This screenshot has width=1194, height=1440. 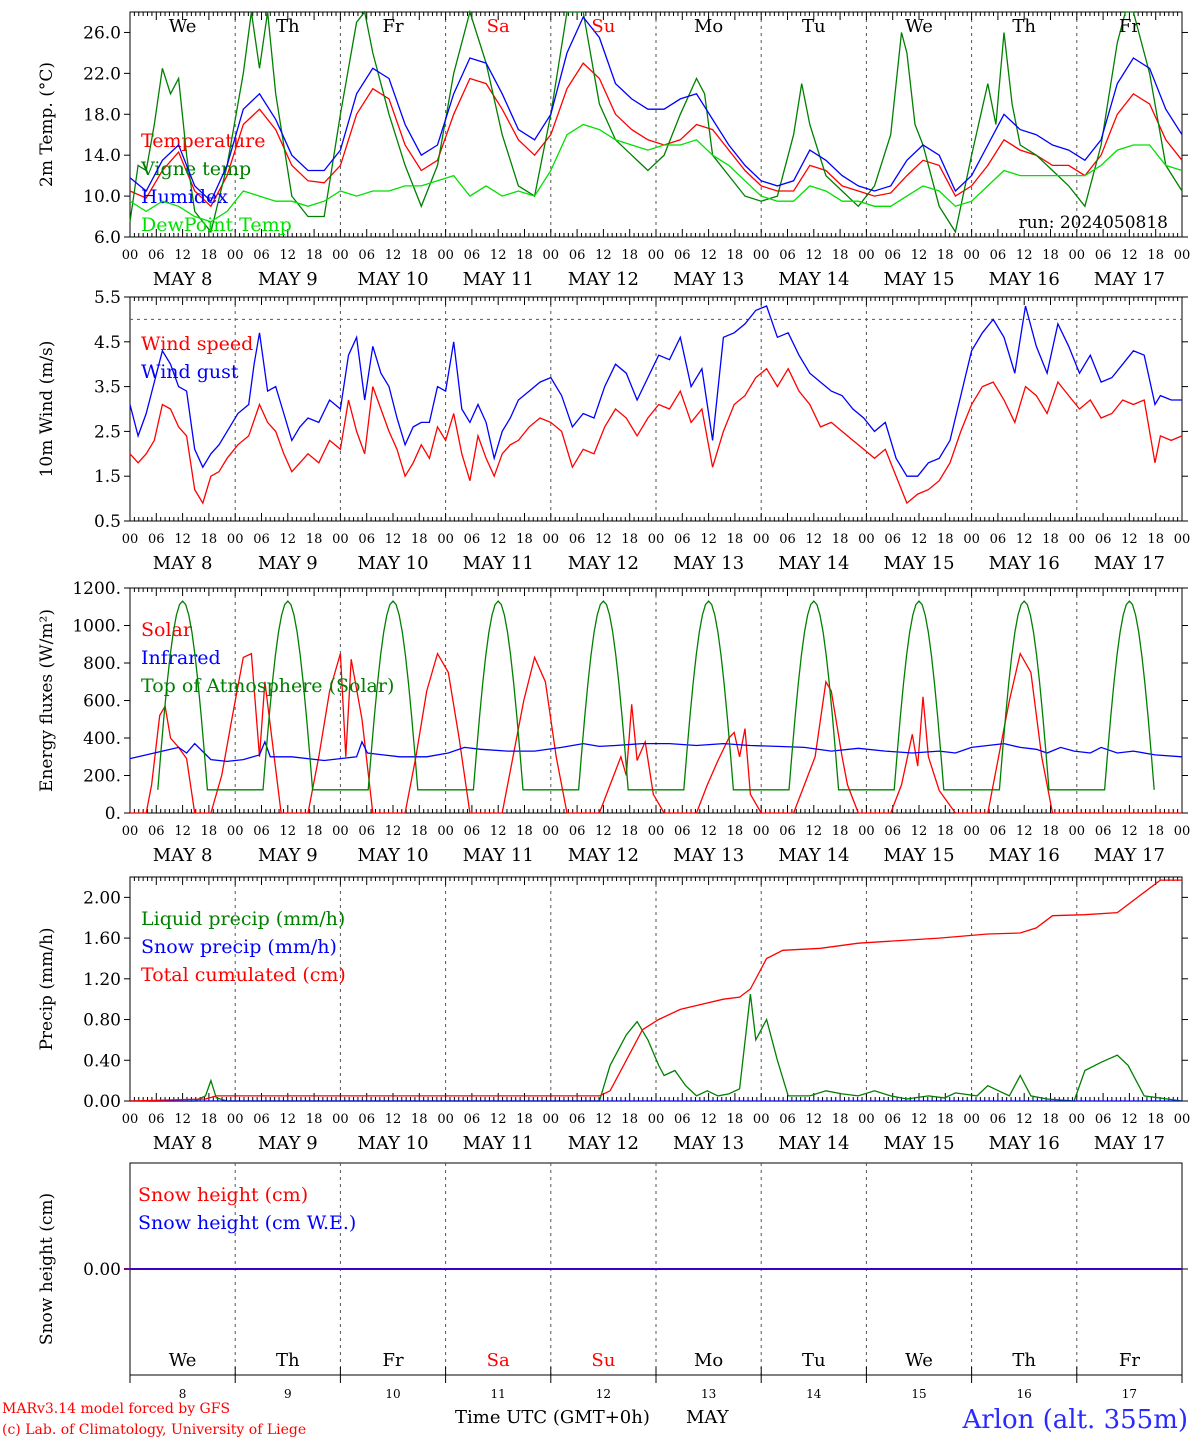 What do you see at coordinates (498, 26) in the screenshot?
I see `weekday-label: Sa` at bounding box center [498, 26].